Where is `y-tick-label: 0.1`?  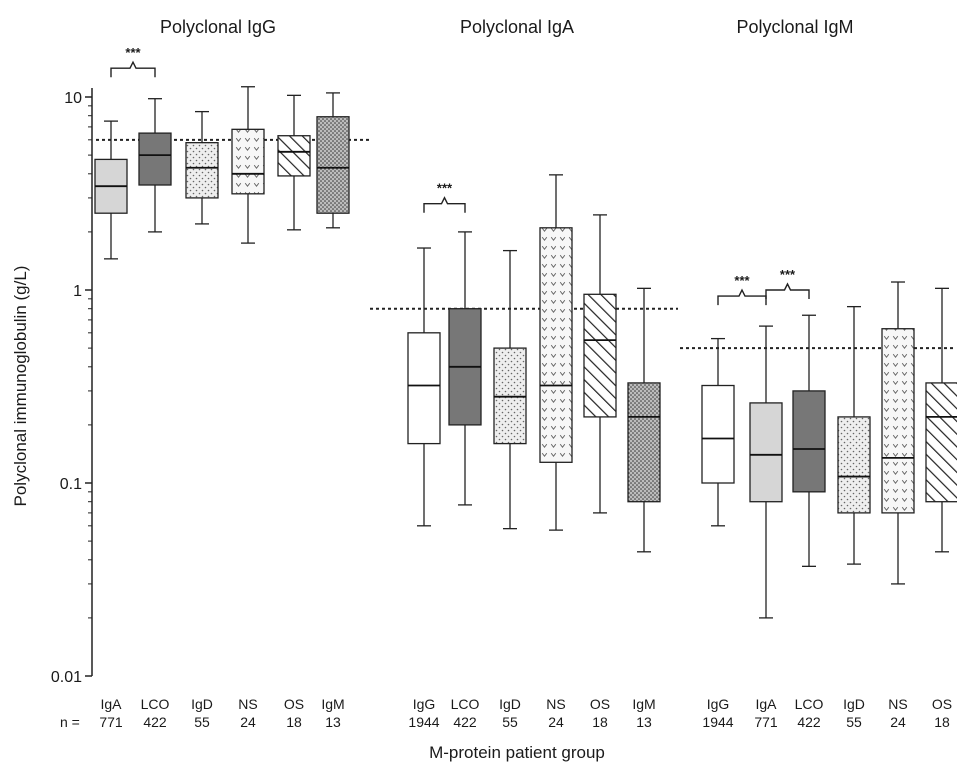
y-tick-label: 0.1 is located at coordinates (71, 484).